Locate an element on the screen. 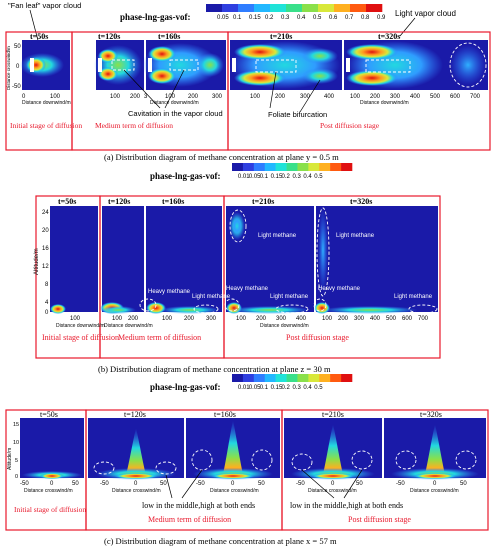 The height and width of the screenshot is (550, 495). stage-post-b: Post diffusion stage is located at coordinates (317, 337).